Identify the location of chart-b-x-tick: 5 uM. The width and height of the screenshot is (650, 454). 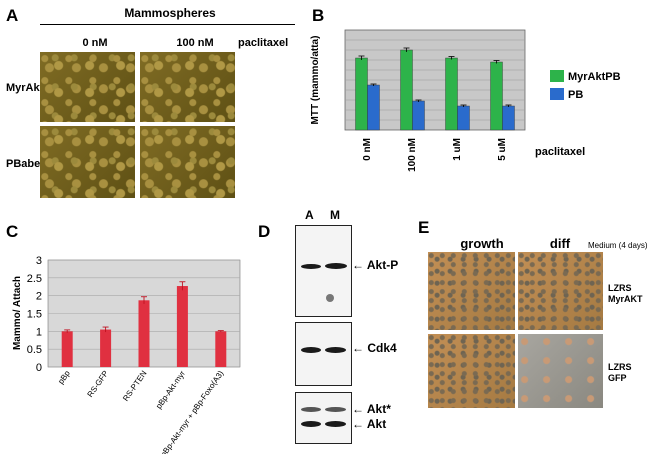
(502, 149).